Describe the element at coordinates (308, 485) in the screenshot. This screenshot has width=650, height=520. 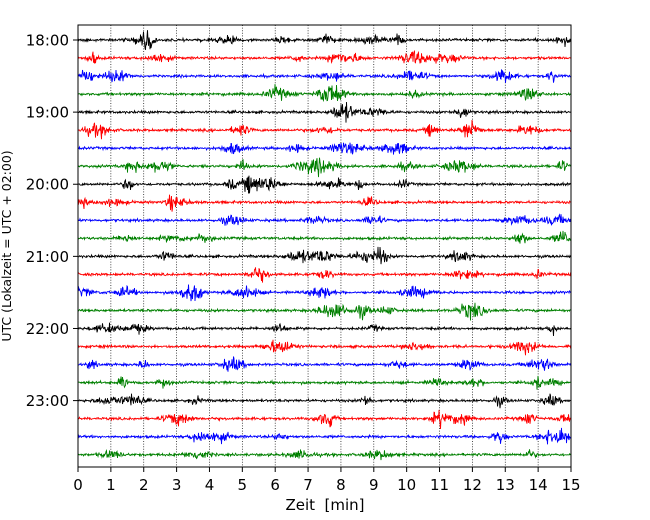
I see `x-tick-label: 7` at that location.